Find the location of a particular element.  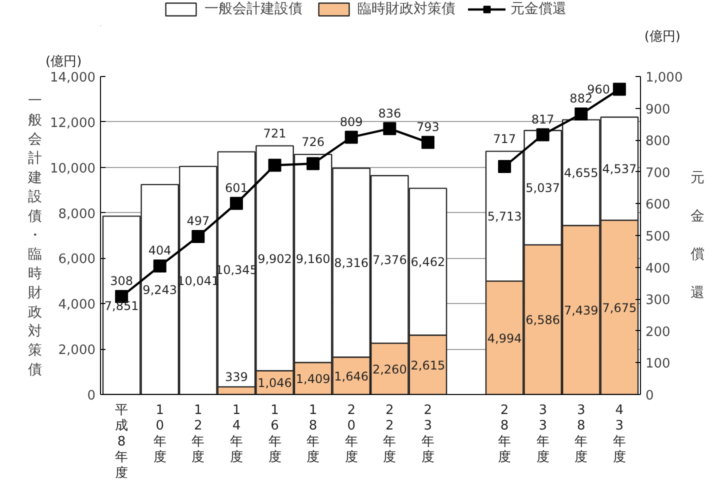

x-tick-label: 14年度 is located at coordinates (236, 434).